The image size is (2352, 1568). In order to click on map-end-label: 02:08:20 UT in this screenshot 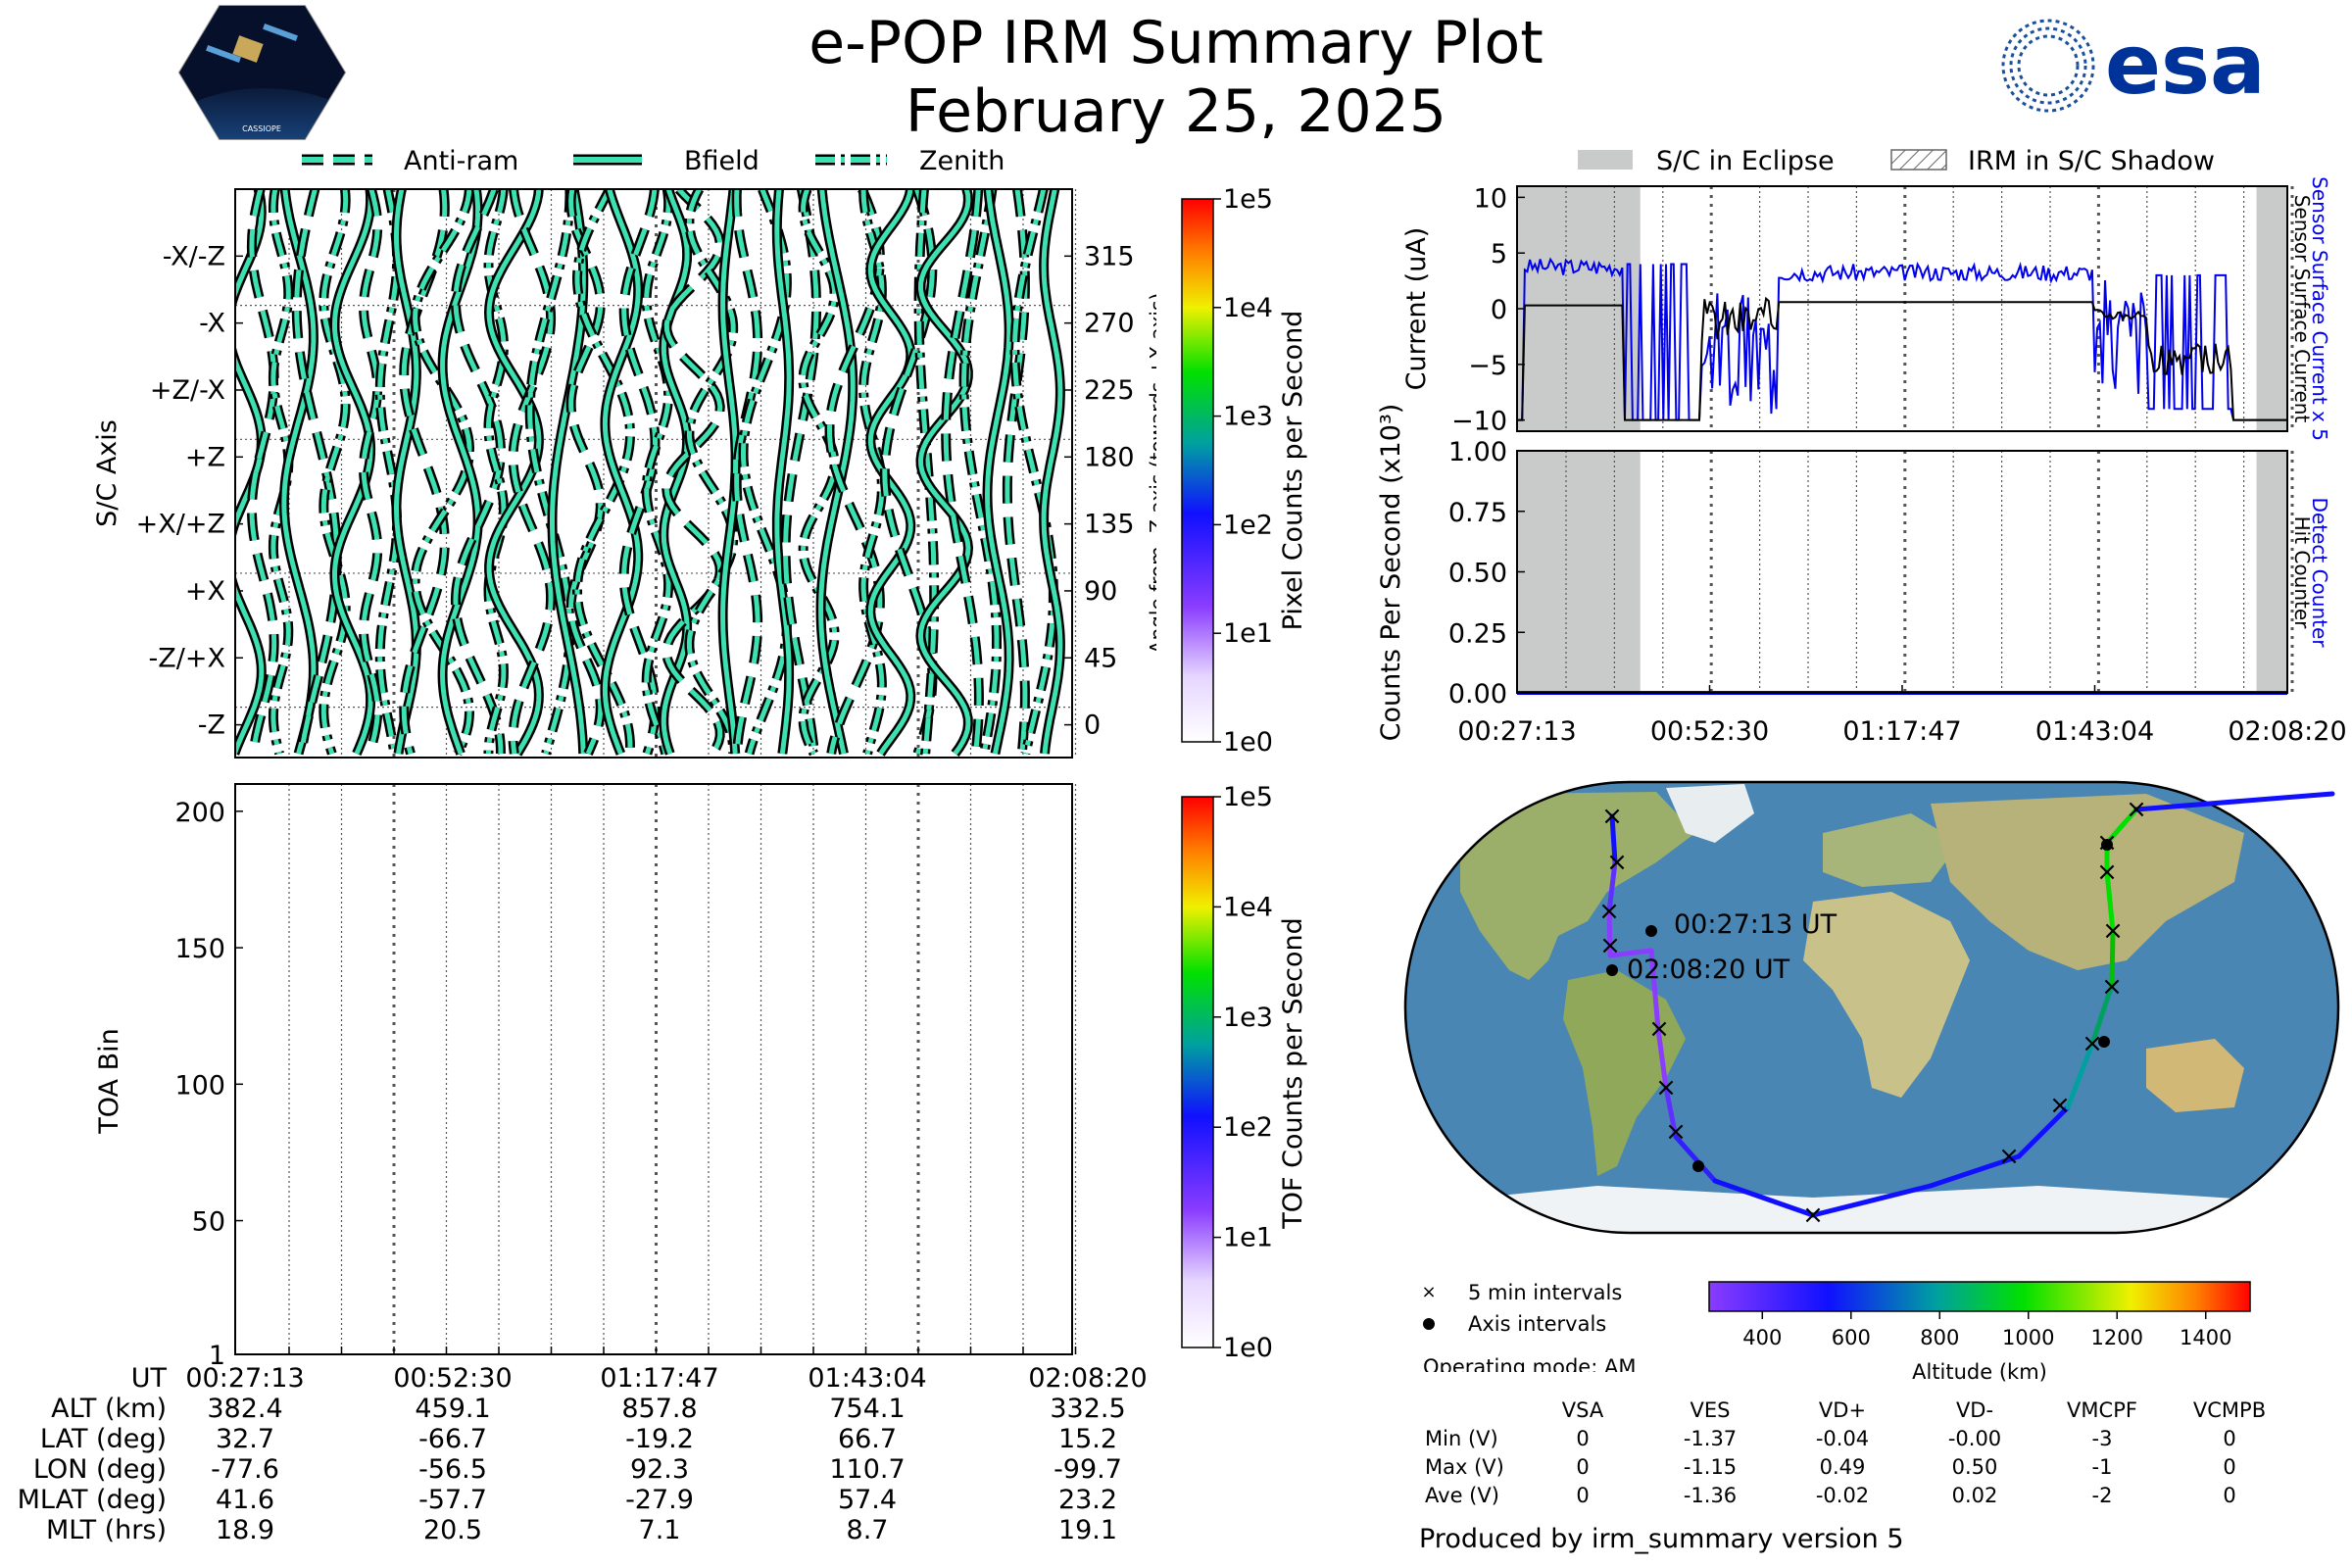, I will do `click(1708, 970)`.